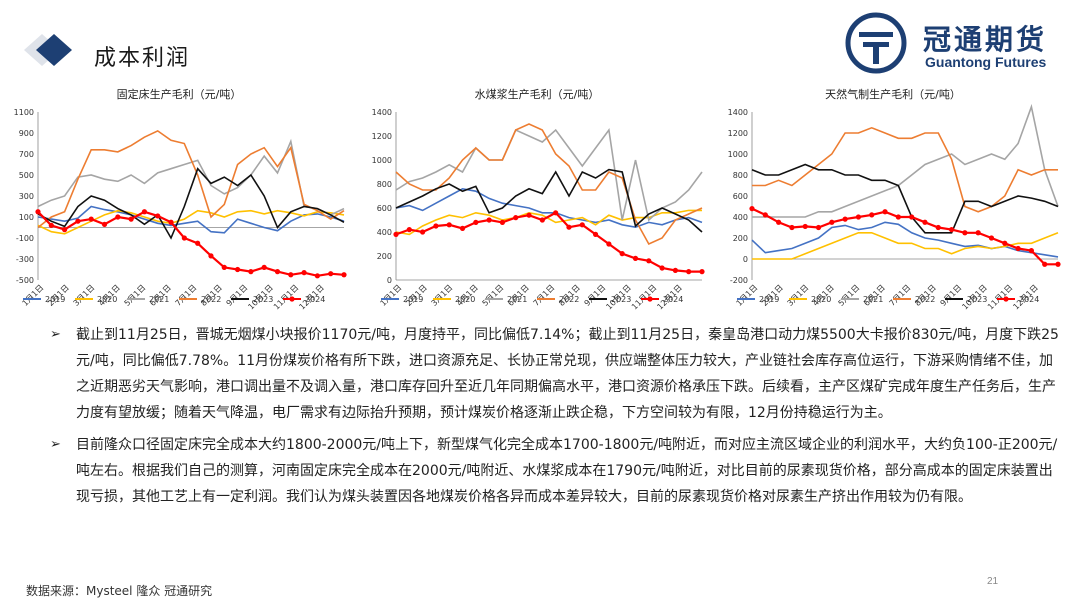  What do you see at coordinates (893, 94) in the screenshot?
I see `chart-title: 天然气制生产毛利（元/吨）` at bounding box center [893, 94].